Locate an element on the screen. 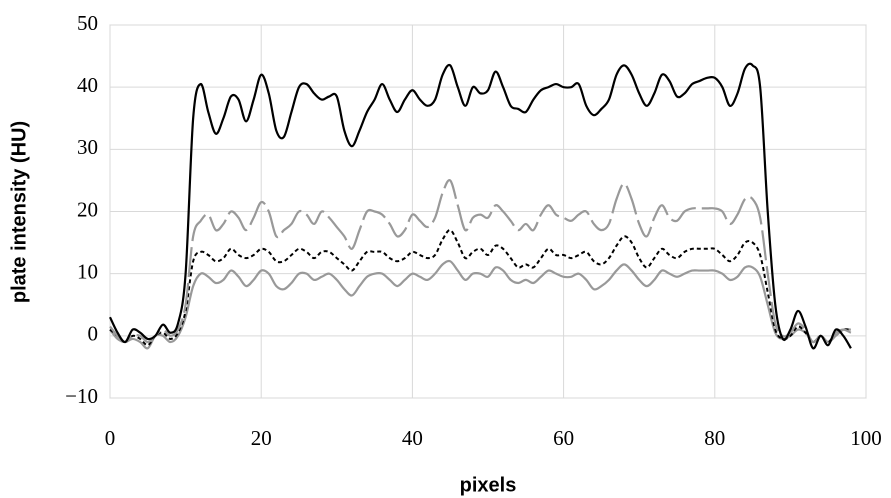  y-tick-label: 50 is located at coordinates (87, 23).